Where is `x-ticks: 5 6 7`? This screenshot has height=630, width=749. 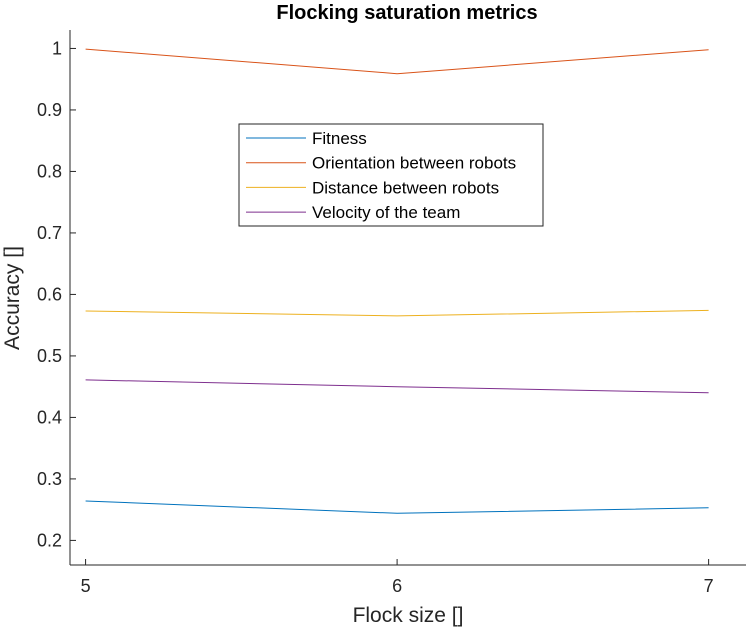 x-ticks: 5 6 7 is located at coordinates (397, 577).